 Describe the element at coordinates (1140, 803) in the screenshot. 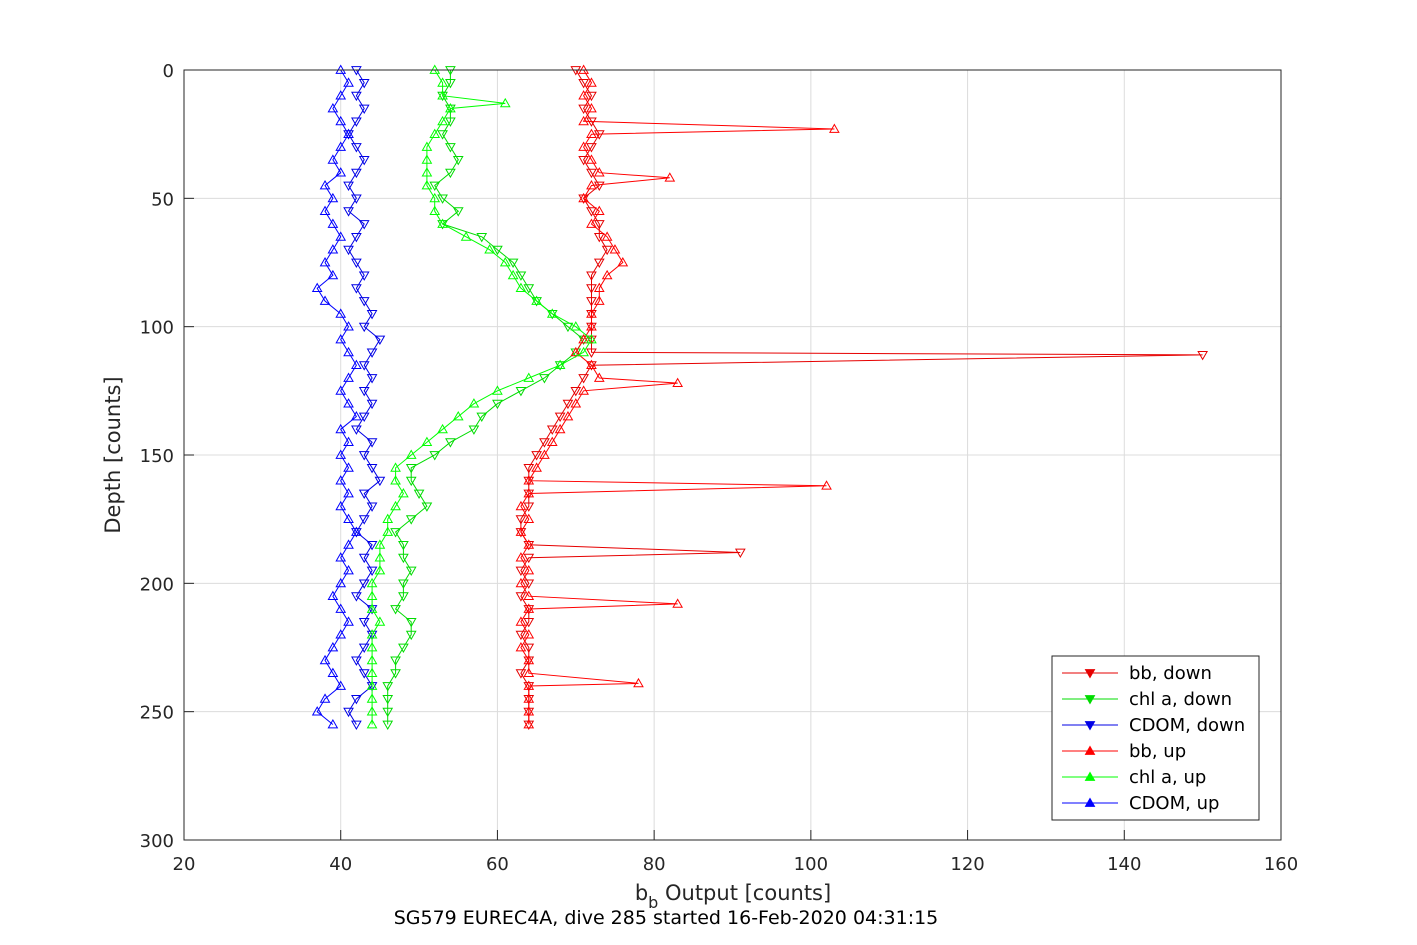

I see `legend-item: CDOM, up` at that location.